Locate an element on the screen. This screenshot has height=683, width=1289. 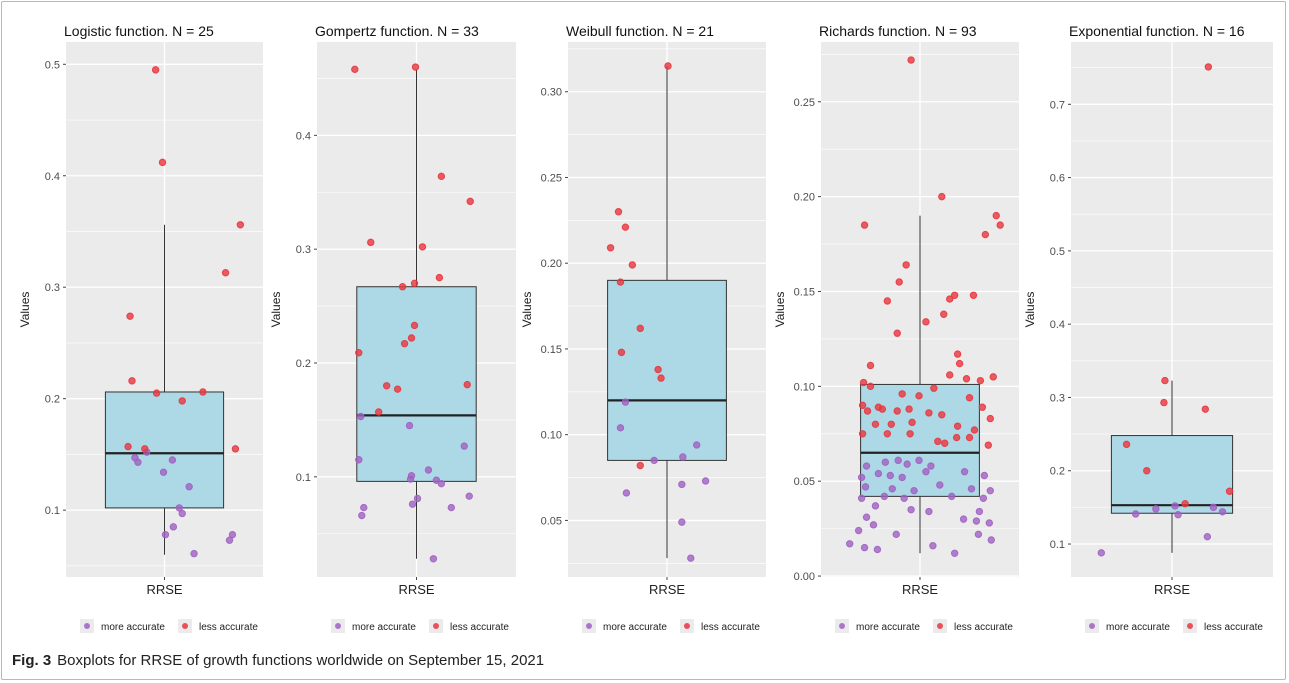
legend-less-accurate-label: less accurate is located at coordinates (479, 627).